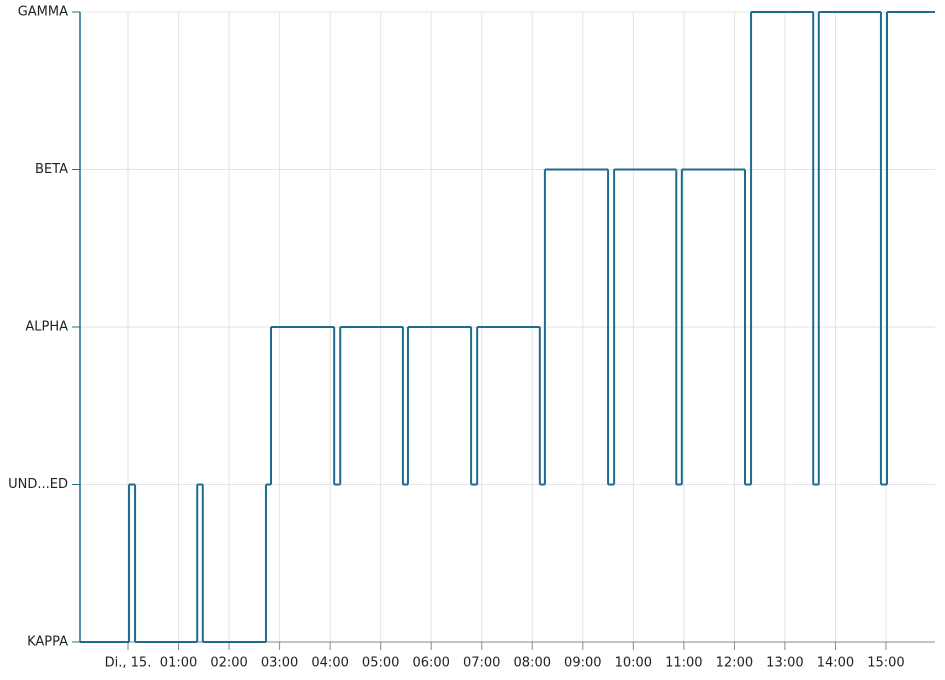  I want to click on x-tick-label: 10:00, so click(633, 663).